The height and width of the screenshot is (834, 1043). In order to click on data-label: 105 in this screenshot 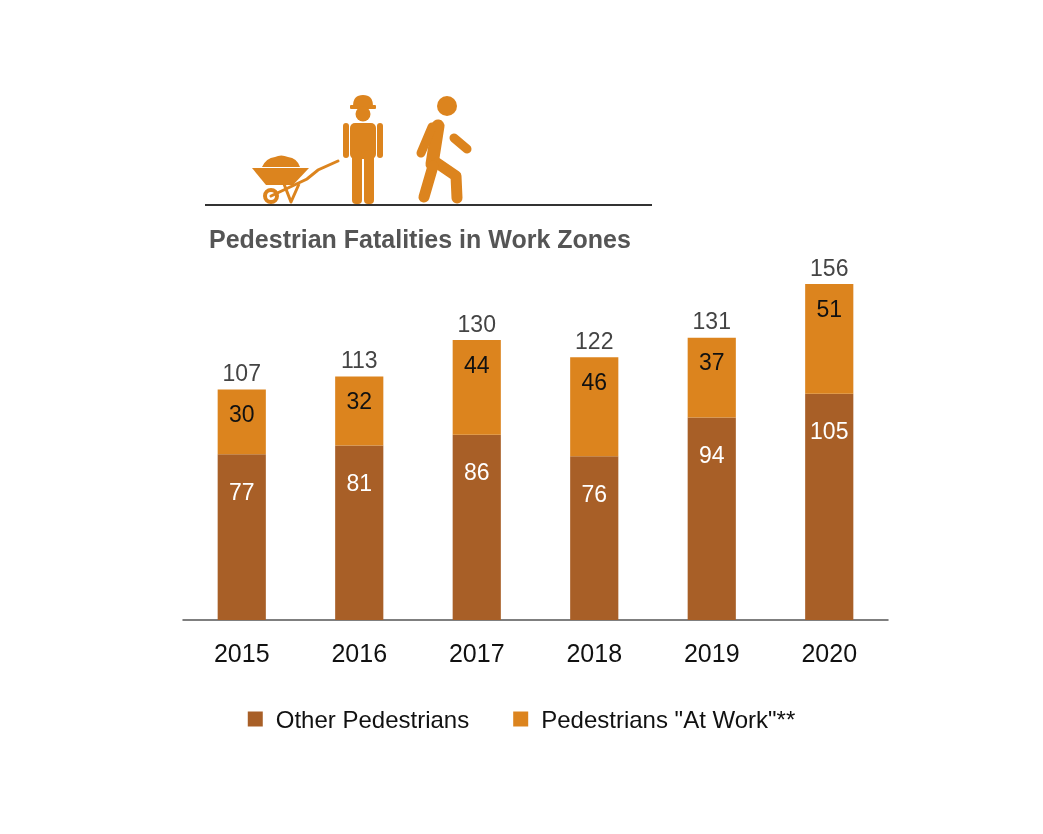, I will do `click(829, 431)`.